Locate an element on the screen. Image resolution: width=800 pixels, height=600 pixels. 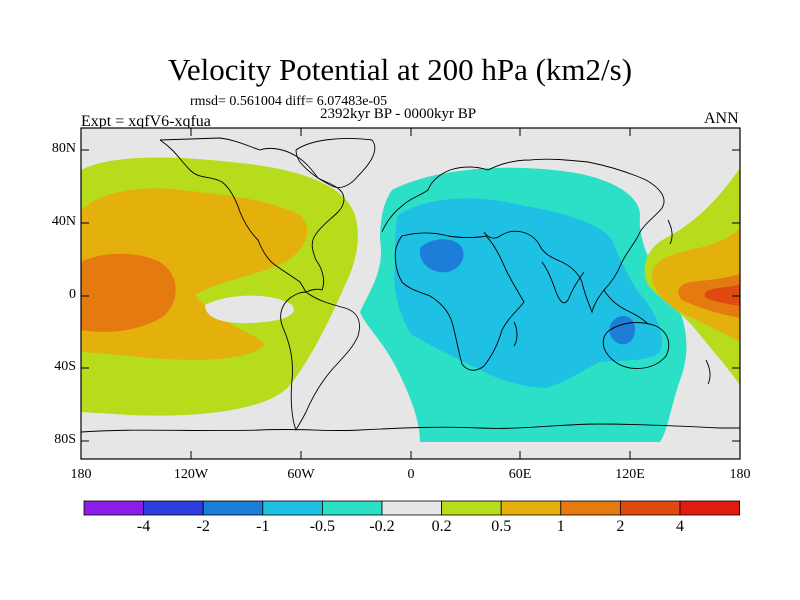
neutral-patch is located at coordinates (249, 309).